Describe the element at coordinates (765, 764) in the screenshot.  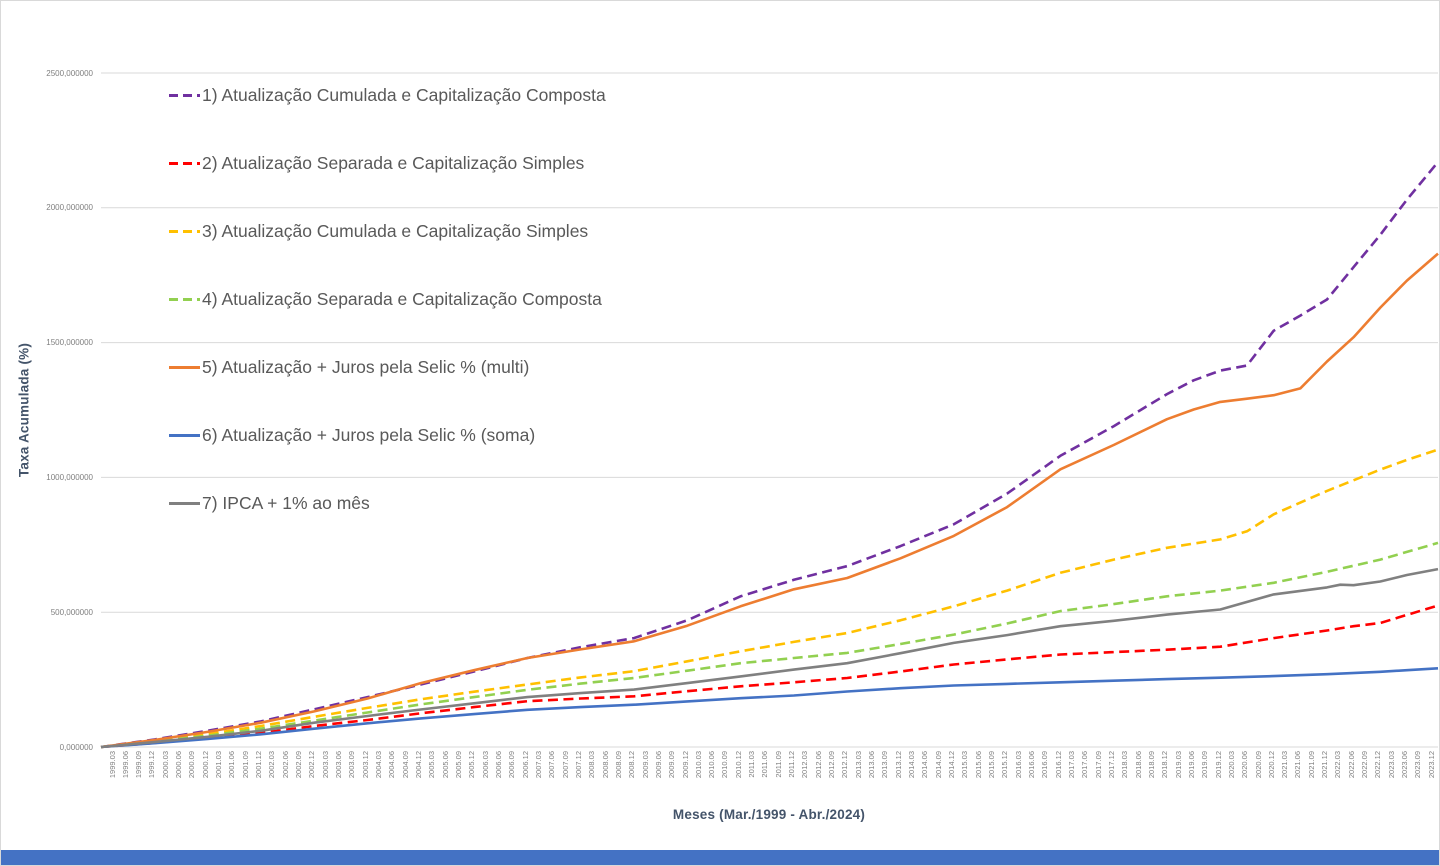
I see `x-tick-label: 2011.06` at that location.